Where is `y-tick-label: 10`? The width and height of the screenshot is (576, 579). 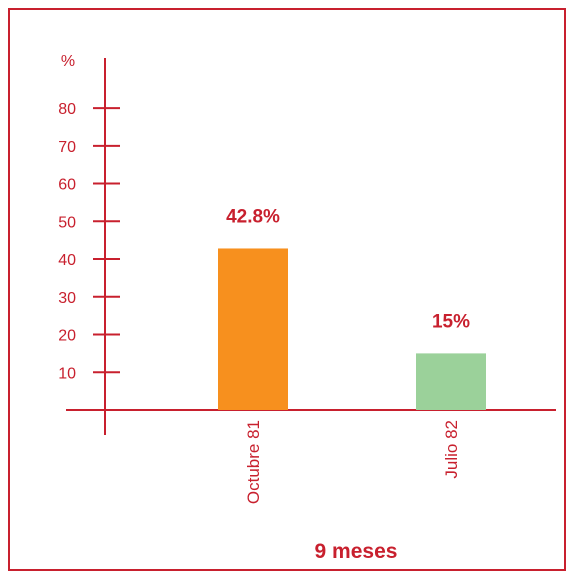
y-tick-label: 10 is located at coordinates (67, 373).